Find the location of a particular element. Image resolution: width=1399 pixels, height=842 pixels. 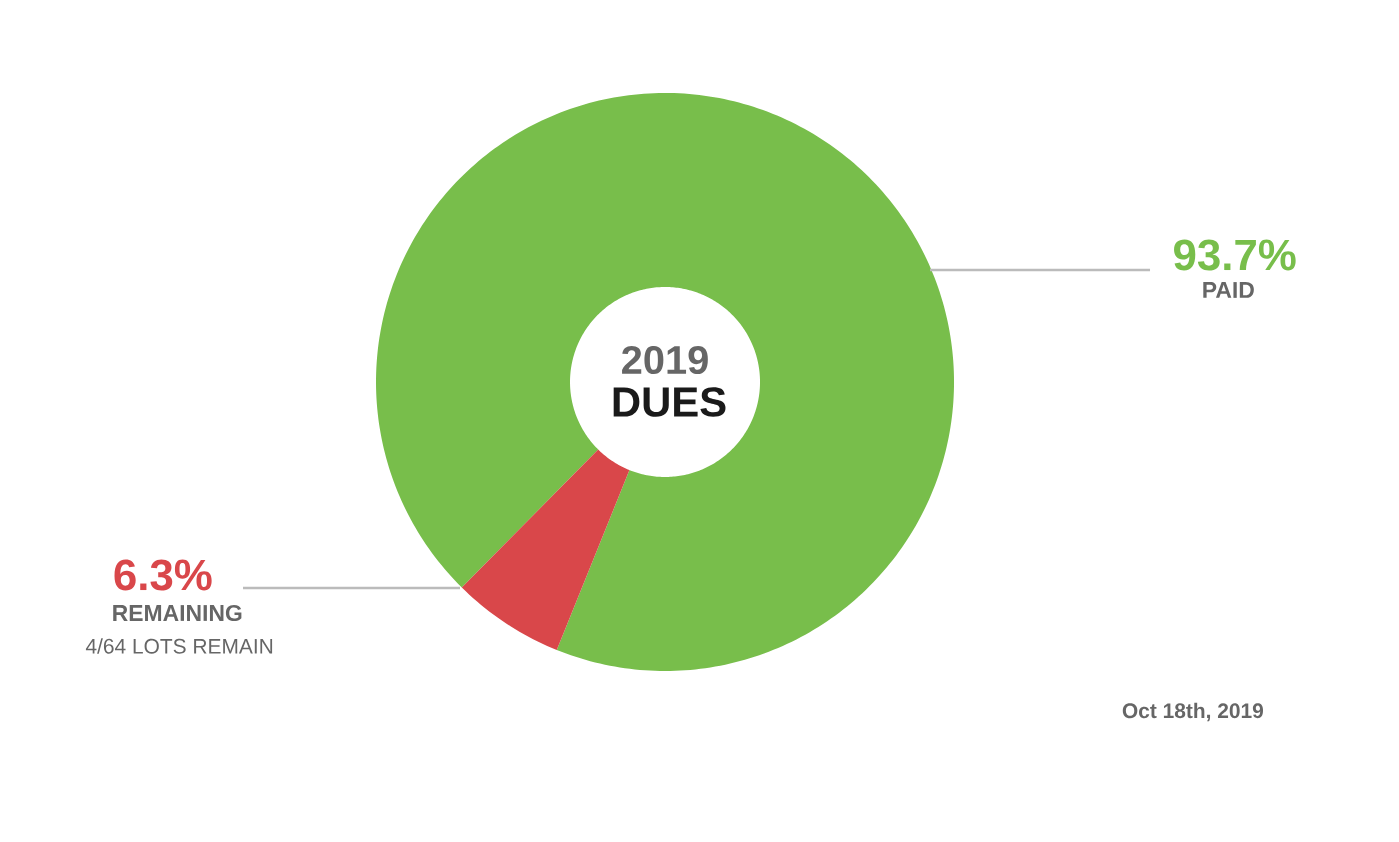

text: 2019 is located at coordinates (665, 360).